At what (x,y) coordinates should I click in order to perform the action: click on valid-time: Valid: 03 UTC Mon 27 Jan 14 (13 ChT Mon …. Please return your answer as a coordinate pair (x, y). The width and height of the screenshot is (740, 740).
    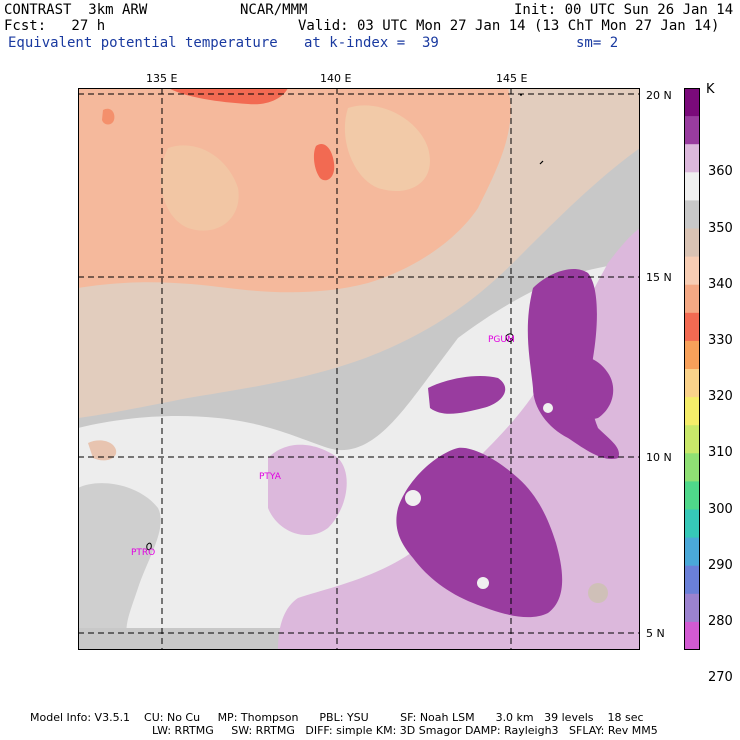
    Looking at the image, I should click on (509, 26).